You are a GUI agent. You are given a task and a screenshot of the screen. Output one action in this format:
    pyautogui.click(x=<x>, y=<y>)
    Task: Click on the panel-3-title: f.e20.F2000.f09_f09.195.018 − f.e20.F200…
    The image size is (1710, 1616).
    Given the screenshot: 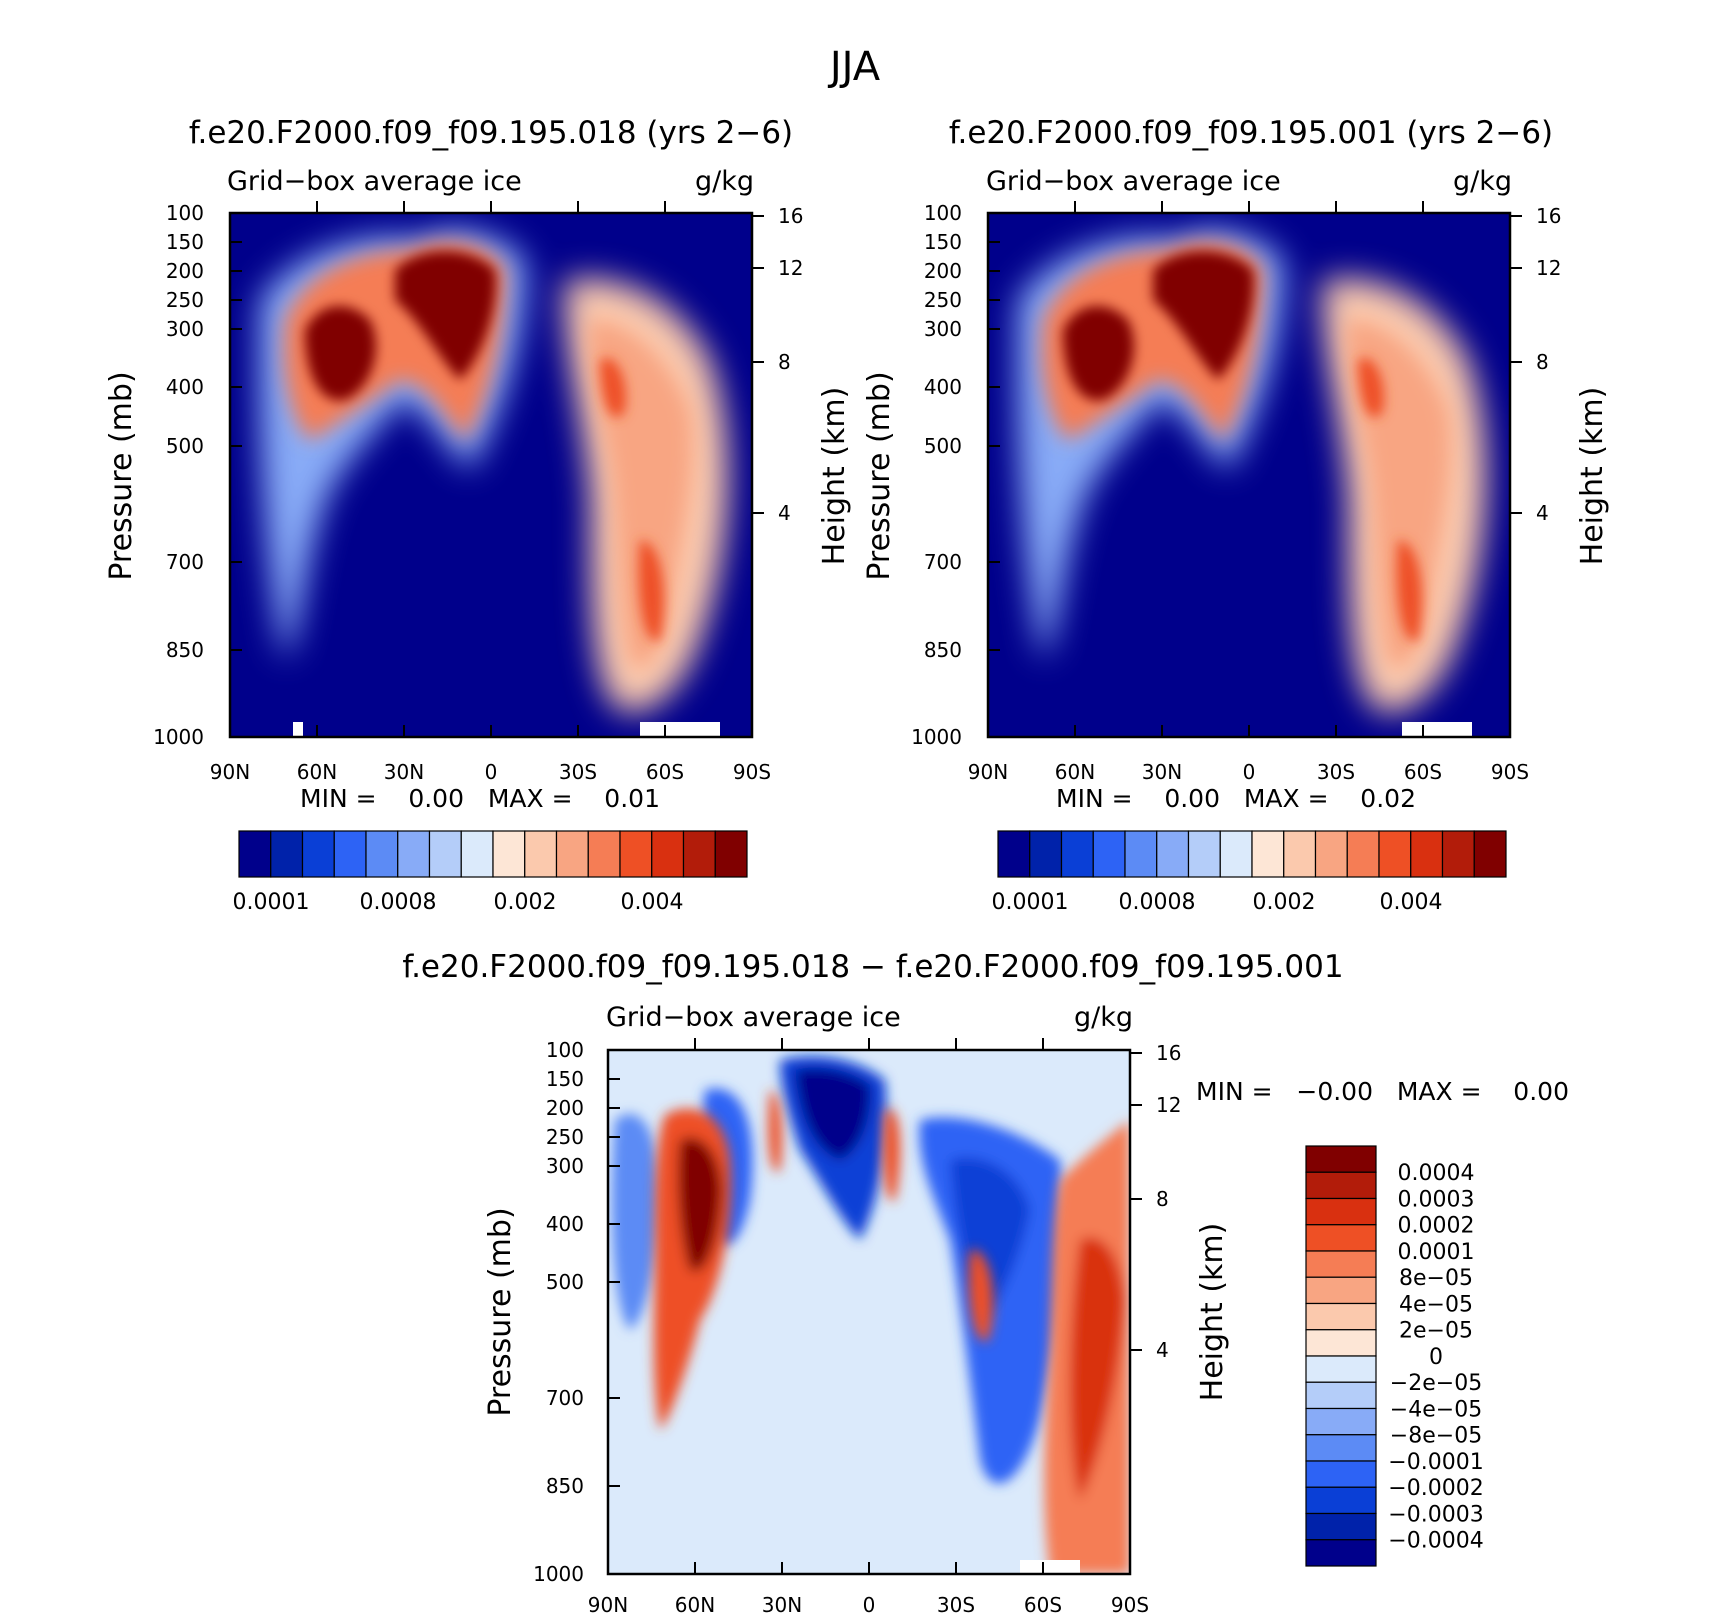 What is the action you would take?
    pyautogui.click(x=872, y=967)
    